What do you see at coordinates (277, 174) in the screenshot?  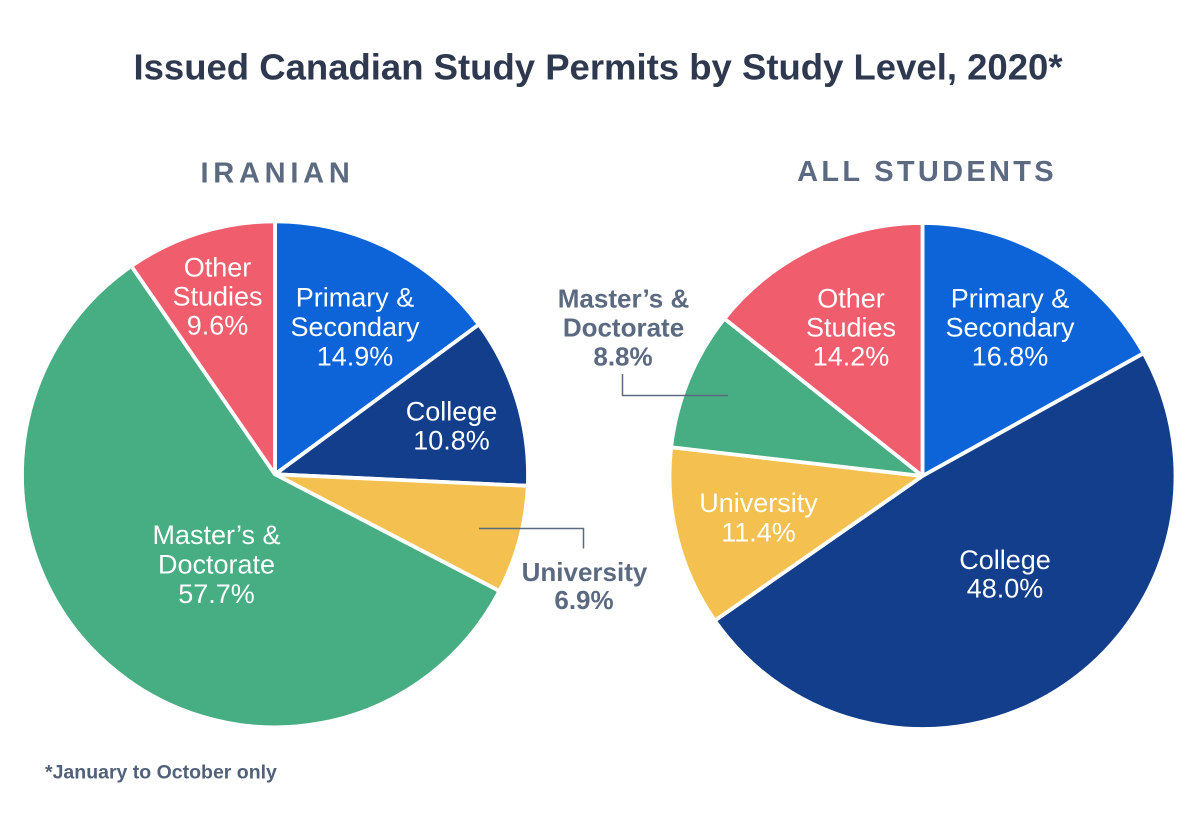 I see `svg-text: IRANIAN` at bounding box center [277, 174].